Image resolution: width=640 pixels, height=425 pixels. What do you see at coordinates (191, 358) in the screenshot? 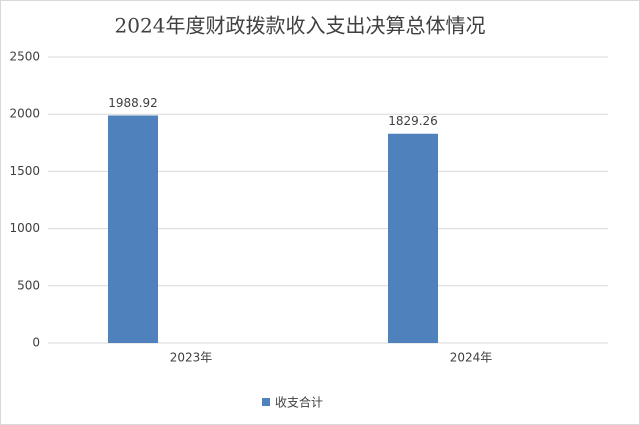
I see `x-tick-label: 2023年` at bounding box center [191, 358].